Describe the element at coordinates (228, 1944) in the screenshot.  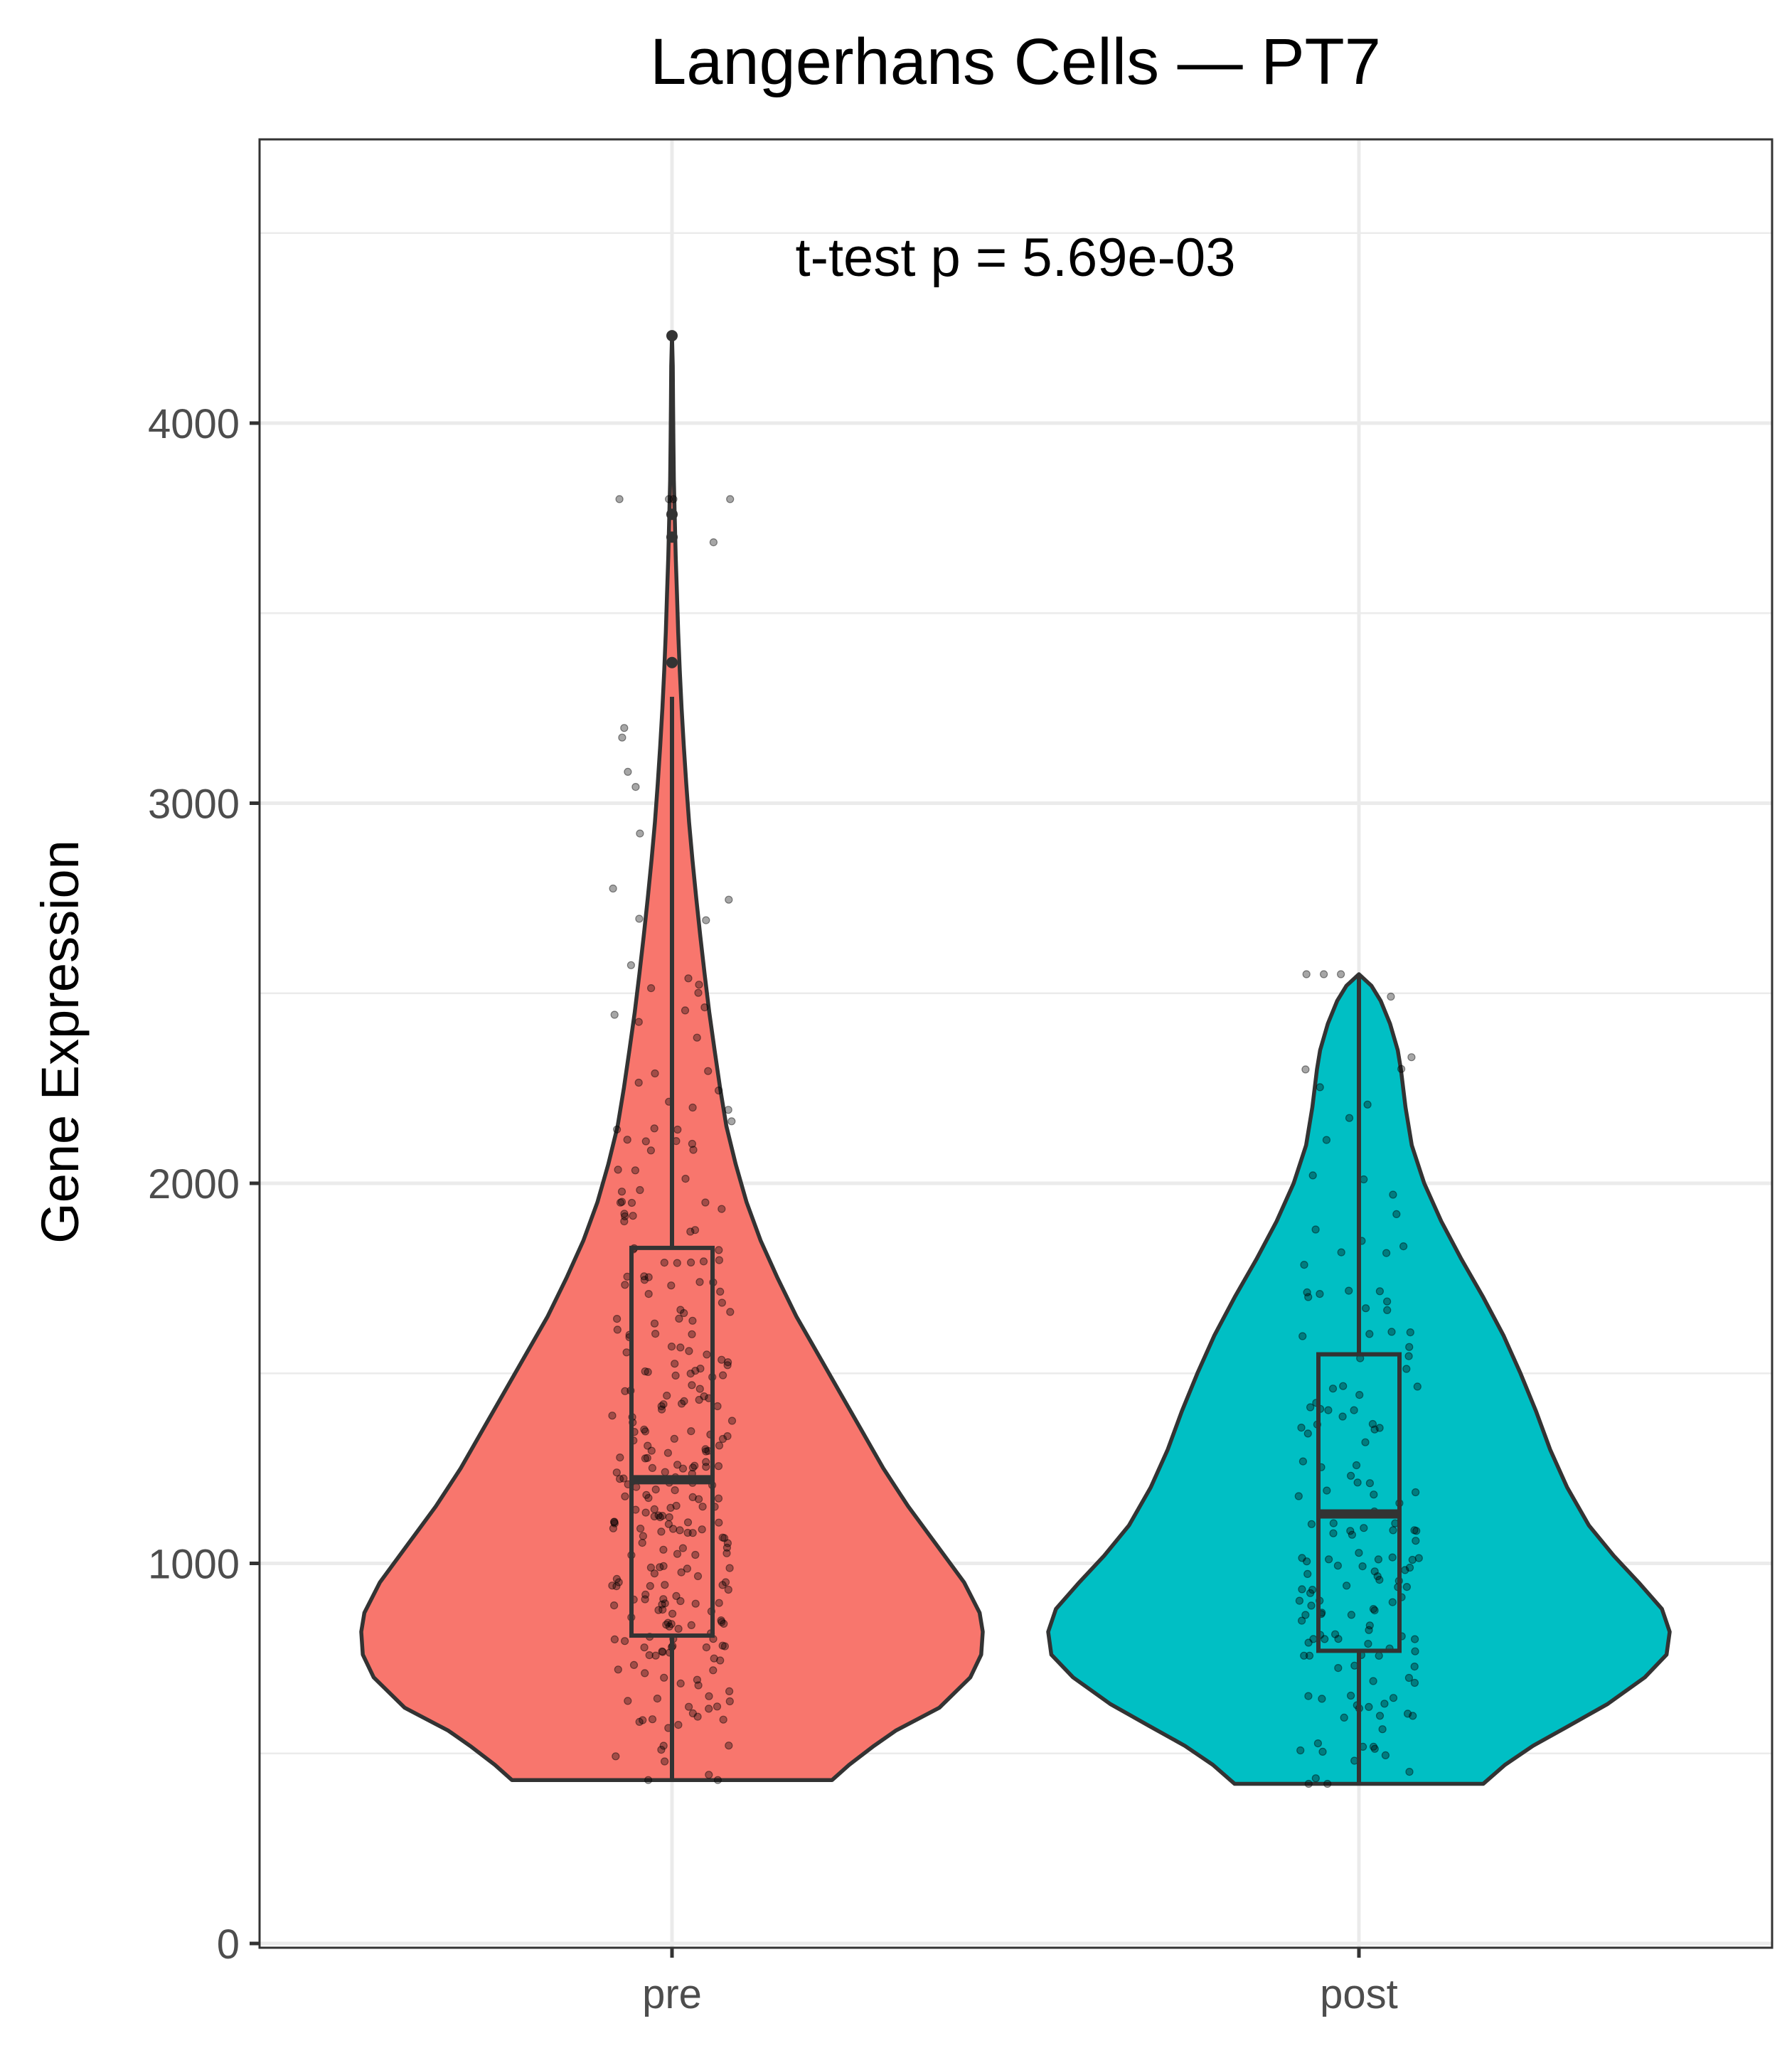
I see `y-tick-label: 0` at that location.